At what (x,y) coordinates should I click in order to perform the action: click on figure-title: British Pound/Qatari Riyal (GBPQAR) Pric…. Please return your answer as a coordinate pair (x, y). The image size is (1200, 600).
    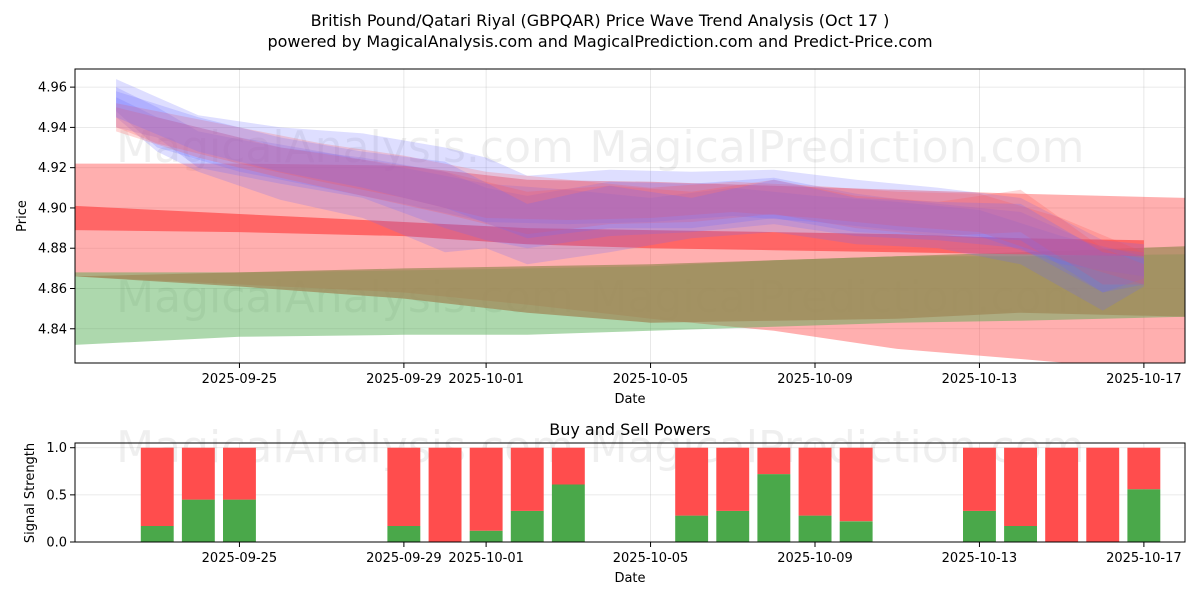
    Looking at the image, I should click on (600, 20).